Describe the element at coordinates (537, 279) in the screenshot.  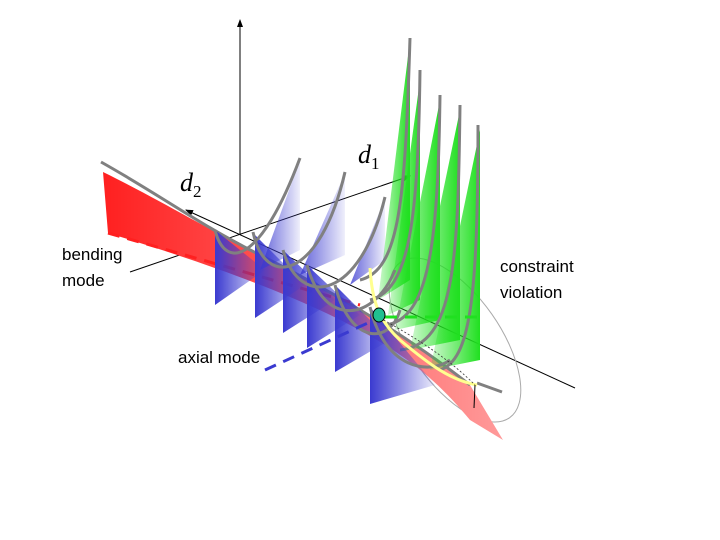
I see `constraint-violation-label: constraint violation` at that location.